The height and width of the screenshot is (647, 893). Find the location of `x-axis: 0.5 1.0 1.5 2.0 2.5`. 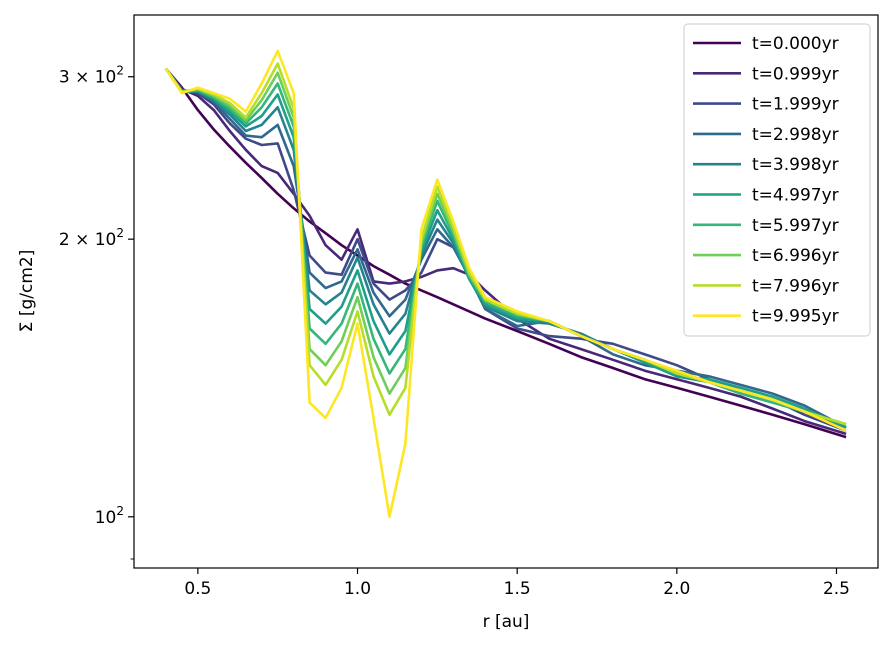

x-axis: 0.5 1.0 1.5 2.0 2.5 is located at coordinates (517, 583).